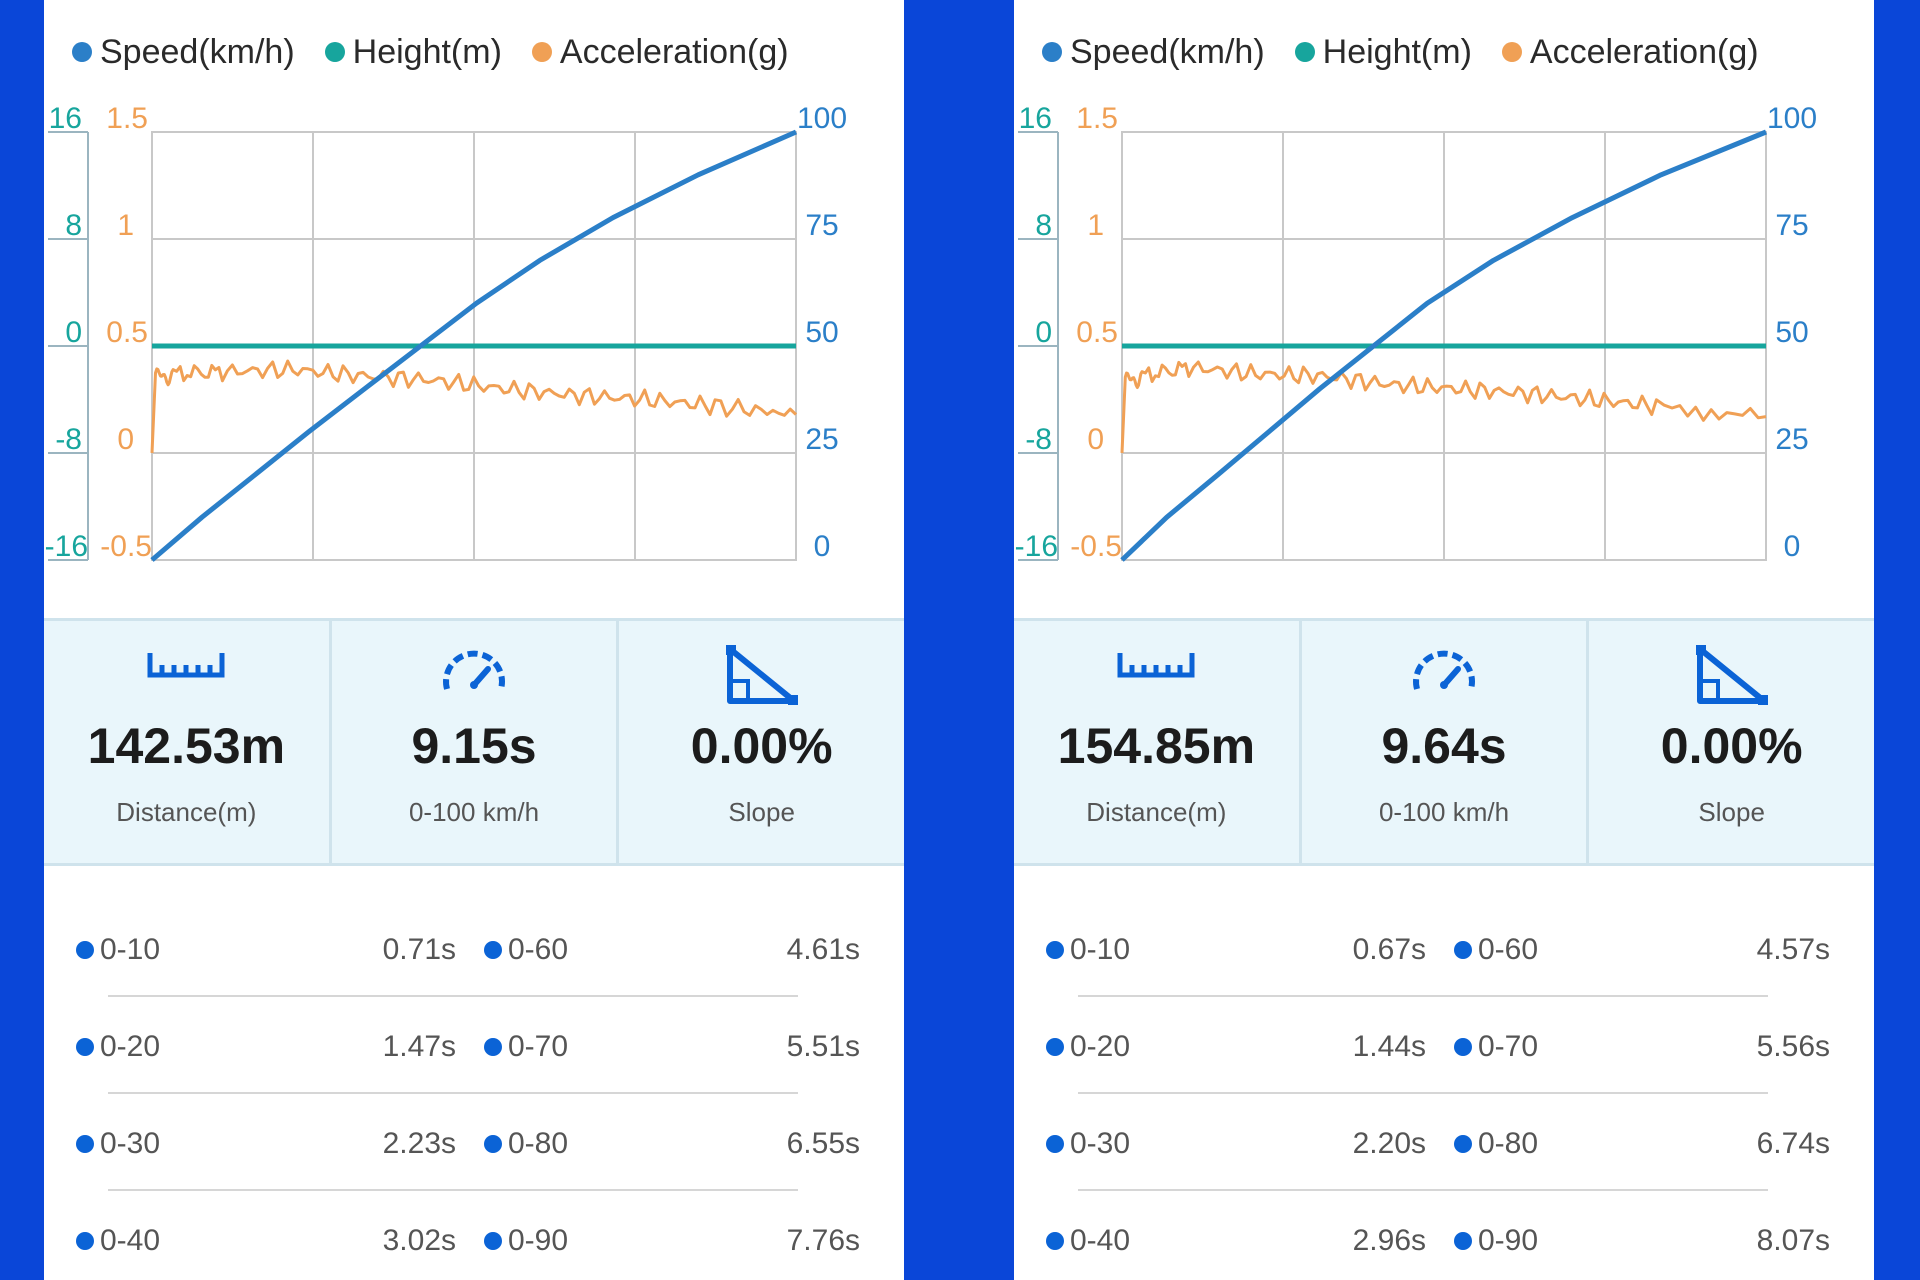 The image size is (1920, 1280). I want to click on acceleration-tick-label: -0.5, so click(126, 546).